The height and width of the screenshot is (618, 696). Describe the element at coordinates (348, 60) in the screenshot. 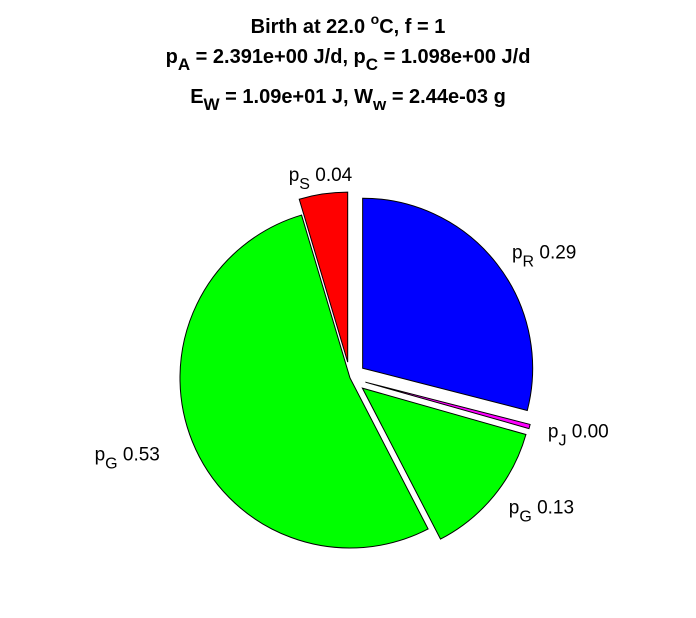

I see `chart-title-line-2: pA = 2.391e+00 J/d, pC = 1.098e+00 J/d` at that location.